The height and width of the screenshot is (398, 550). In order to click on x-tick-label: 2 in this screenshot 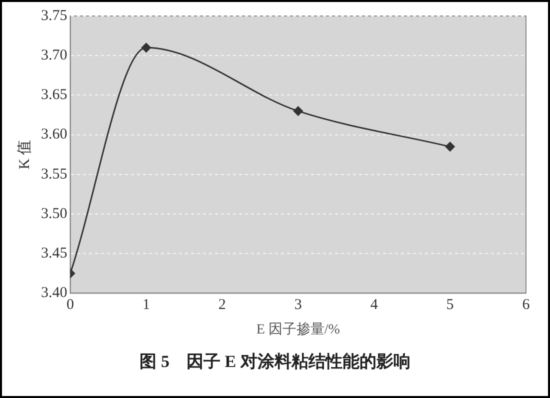, I will do `click(222, 305)`.